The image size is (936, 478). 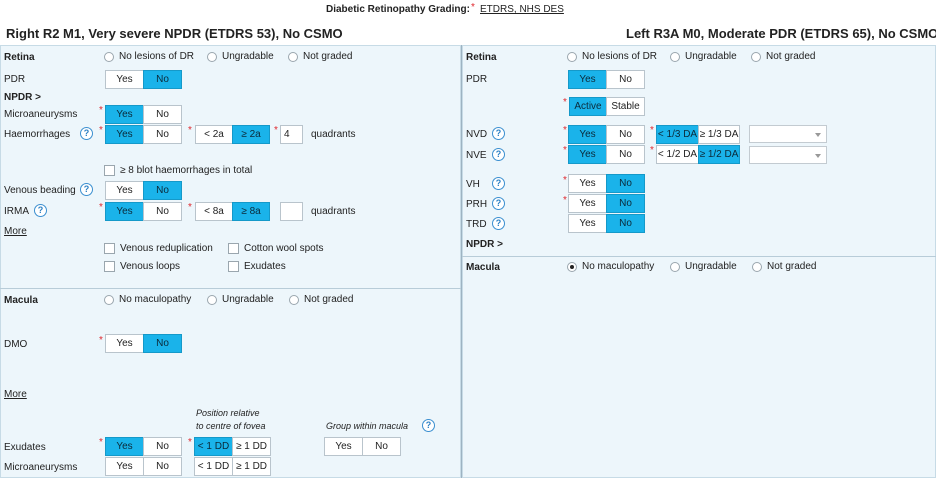 What do you see at coordinates (240, 56) in the screenshot?
I see `right-retina-ungradable-radio: Ungradable` at bounding box center [240, 56].